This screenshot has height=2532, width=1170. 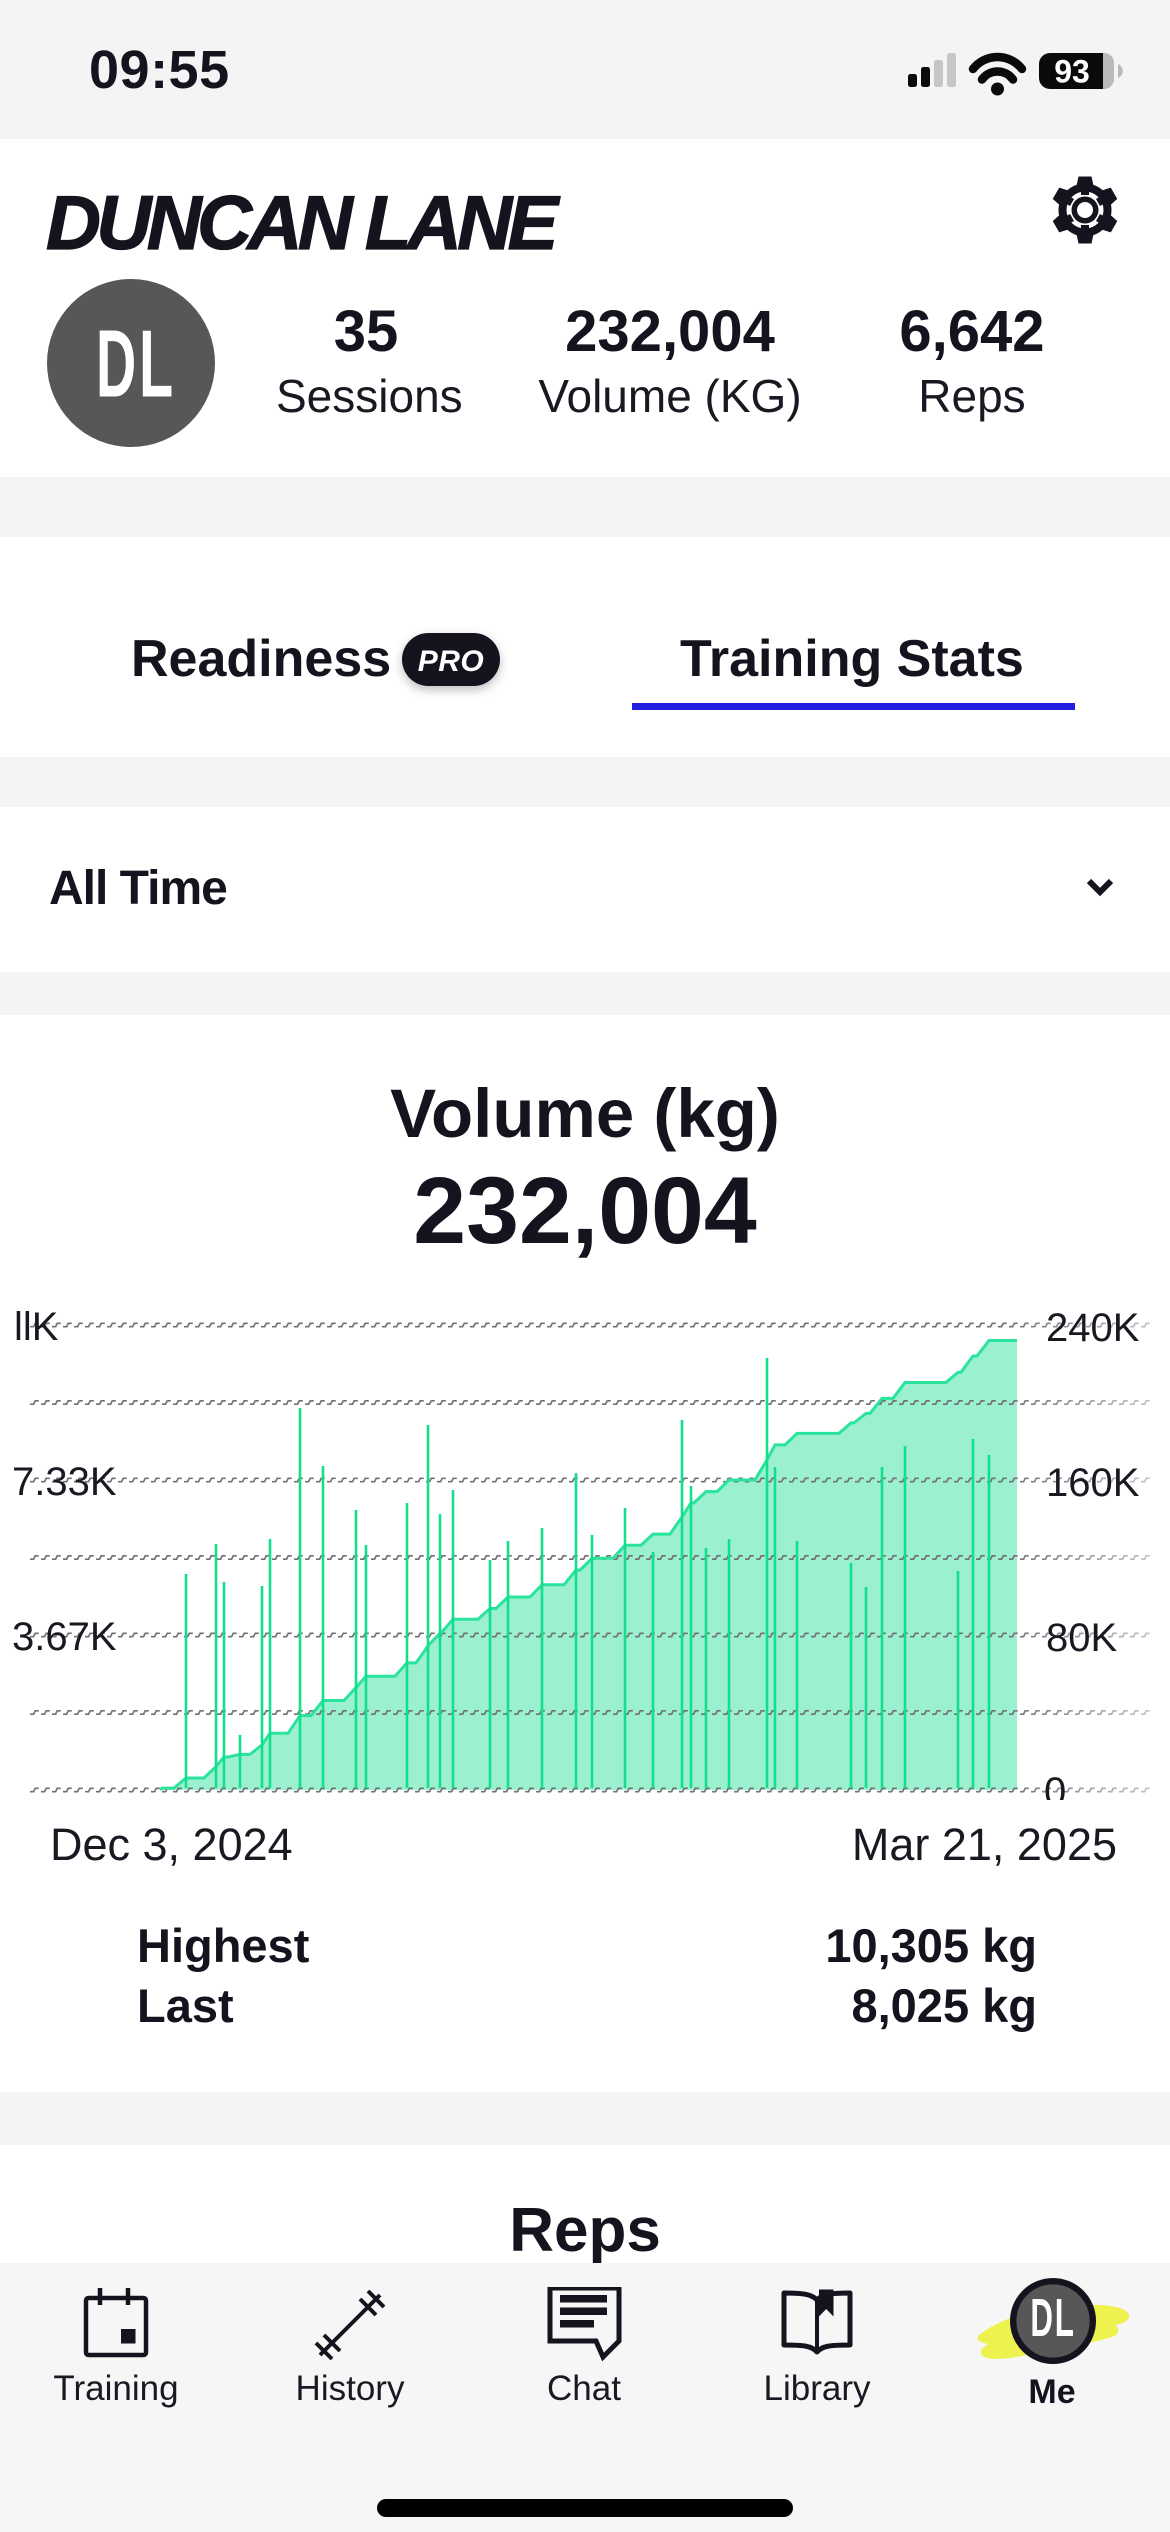 I want to click on svg-text: 240K, so click(x=1093, y=1328).